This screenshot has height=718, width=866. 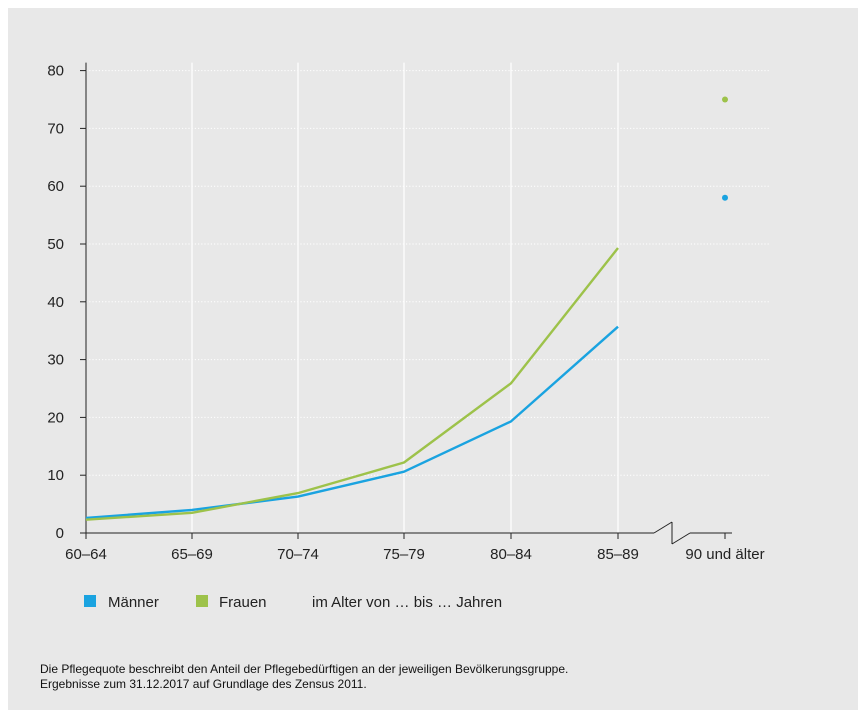 What do you see at coordinates (192, 554) in the screenshot?
I see `x-tick-label-1: 65–69` at bounding box center [192, 554].